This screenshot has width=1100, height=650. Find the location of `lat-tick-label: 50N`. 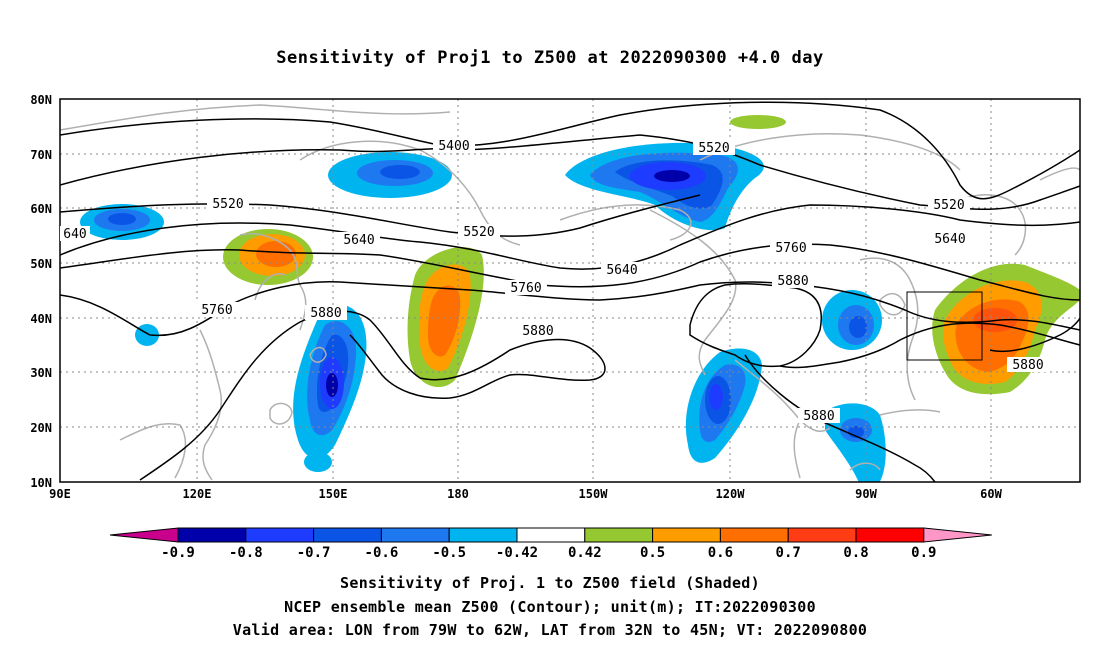

lat-tick-label: 50N is located at coordinates (41, 264).